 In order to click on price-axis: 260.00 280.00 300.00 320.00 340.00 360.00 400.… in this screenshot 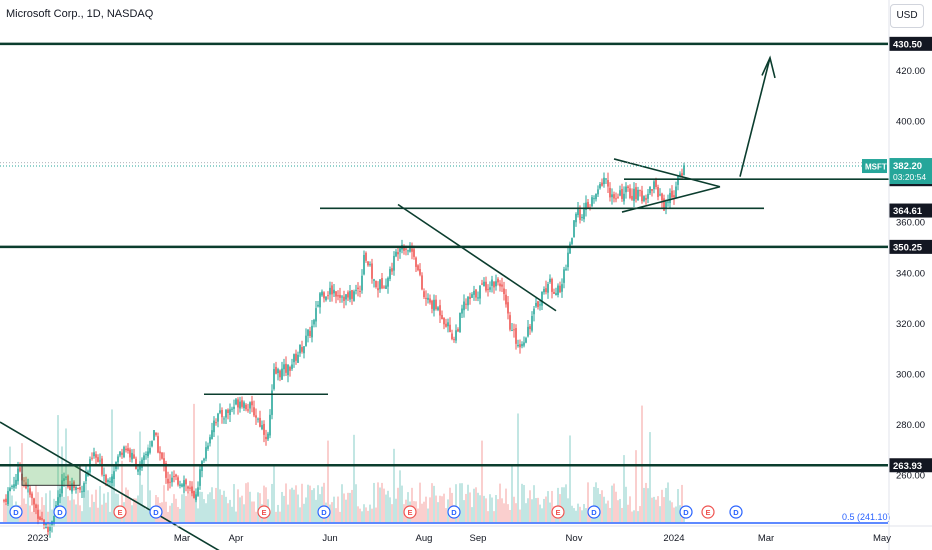, I will do `click(906, 275)`.